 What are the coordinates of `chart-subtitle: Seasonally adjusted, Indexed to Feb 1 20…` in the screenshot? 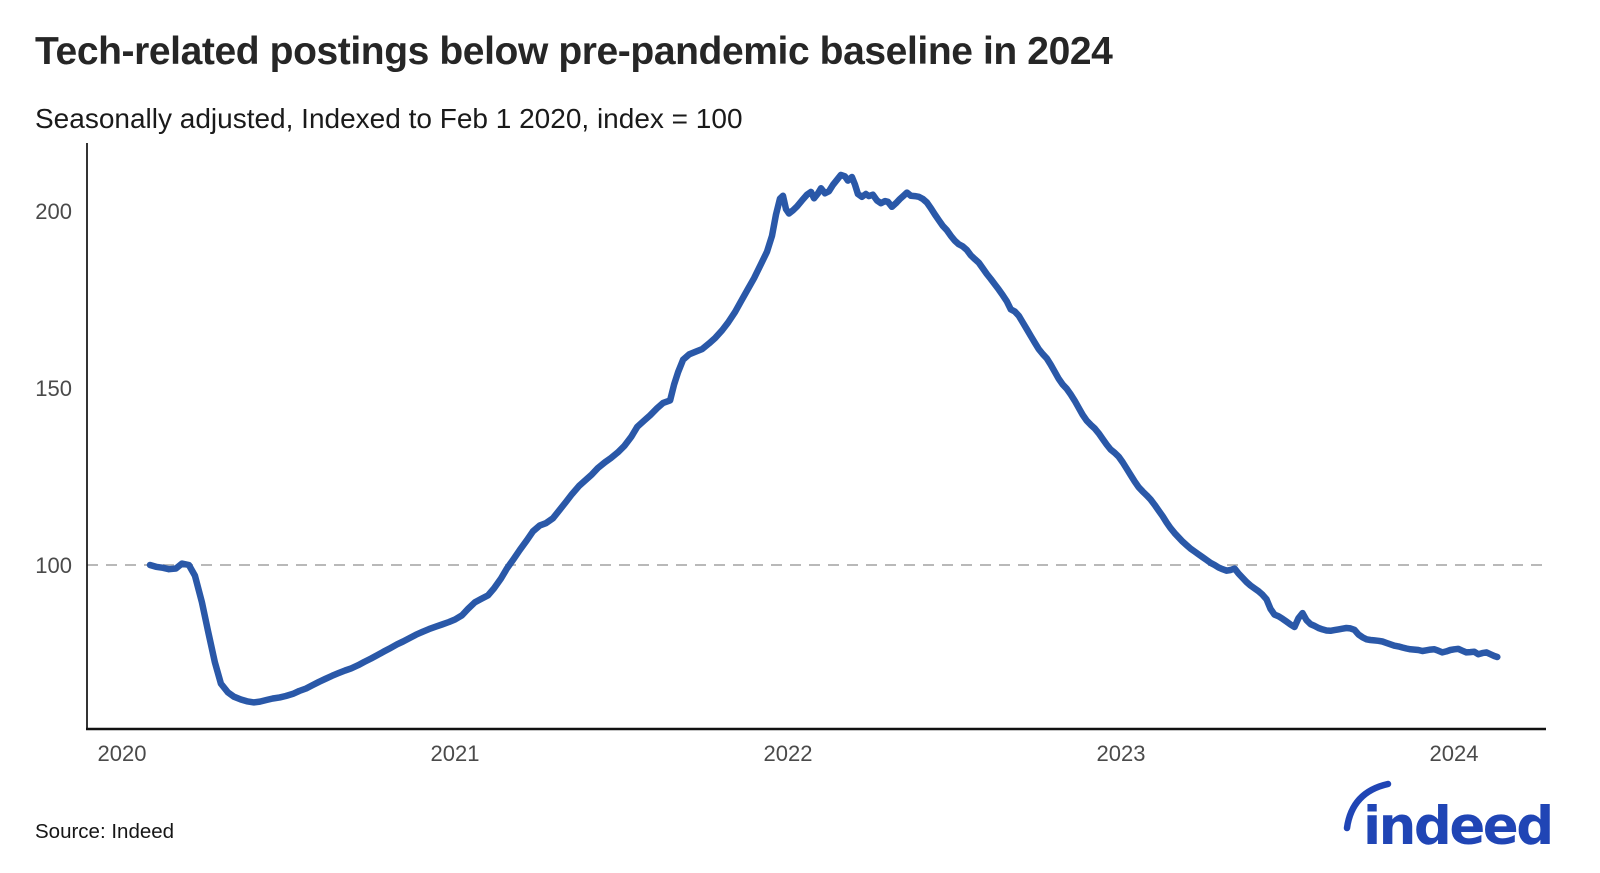 It's located at (389, 118).